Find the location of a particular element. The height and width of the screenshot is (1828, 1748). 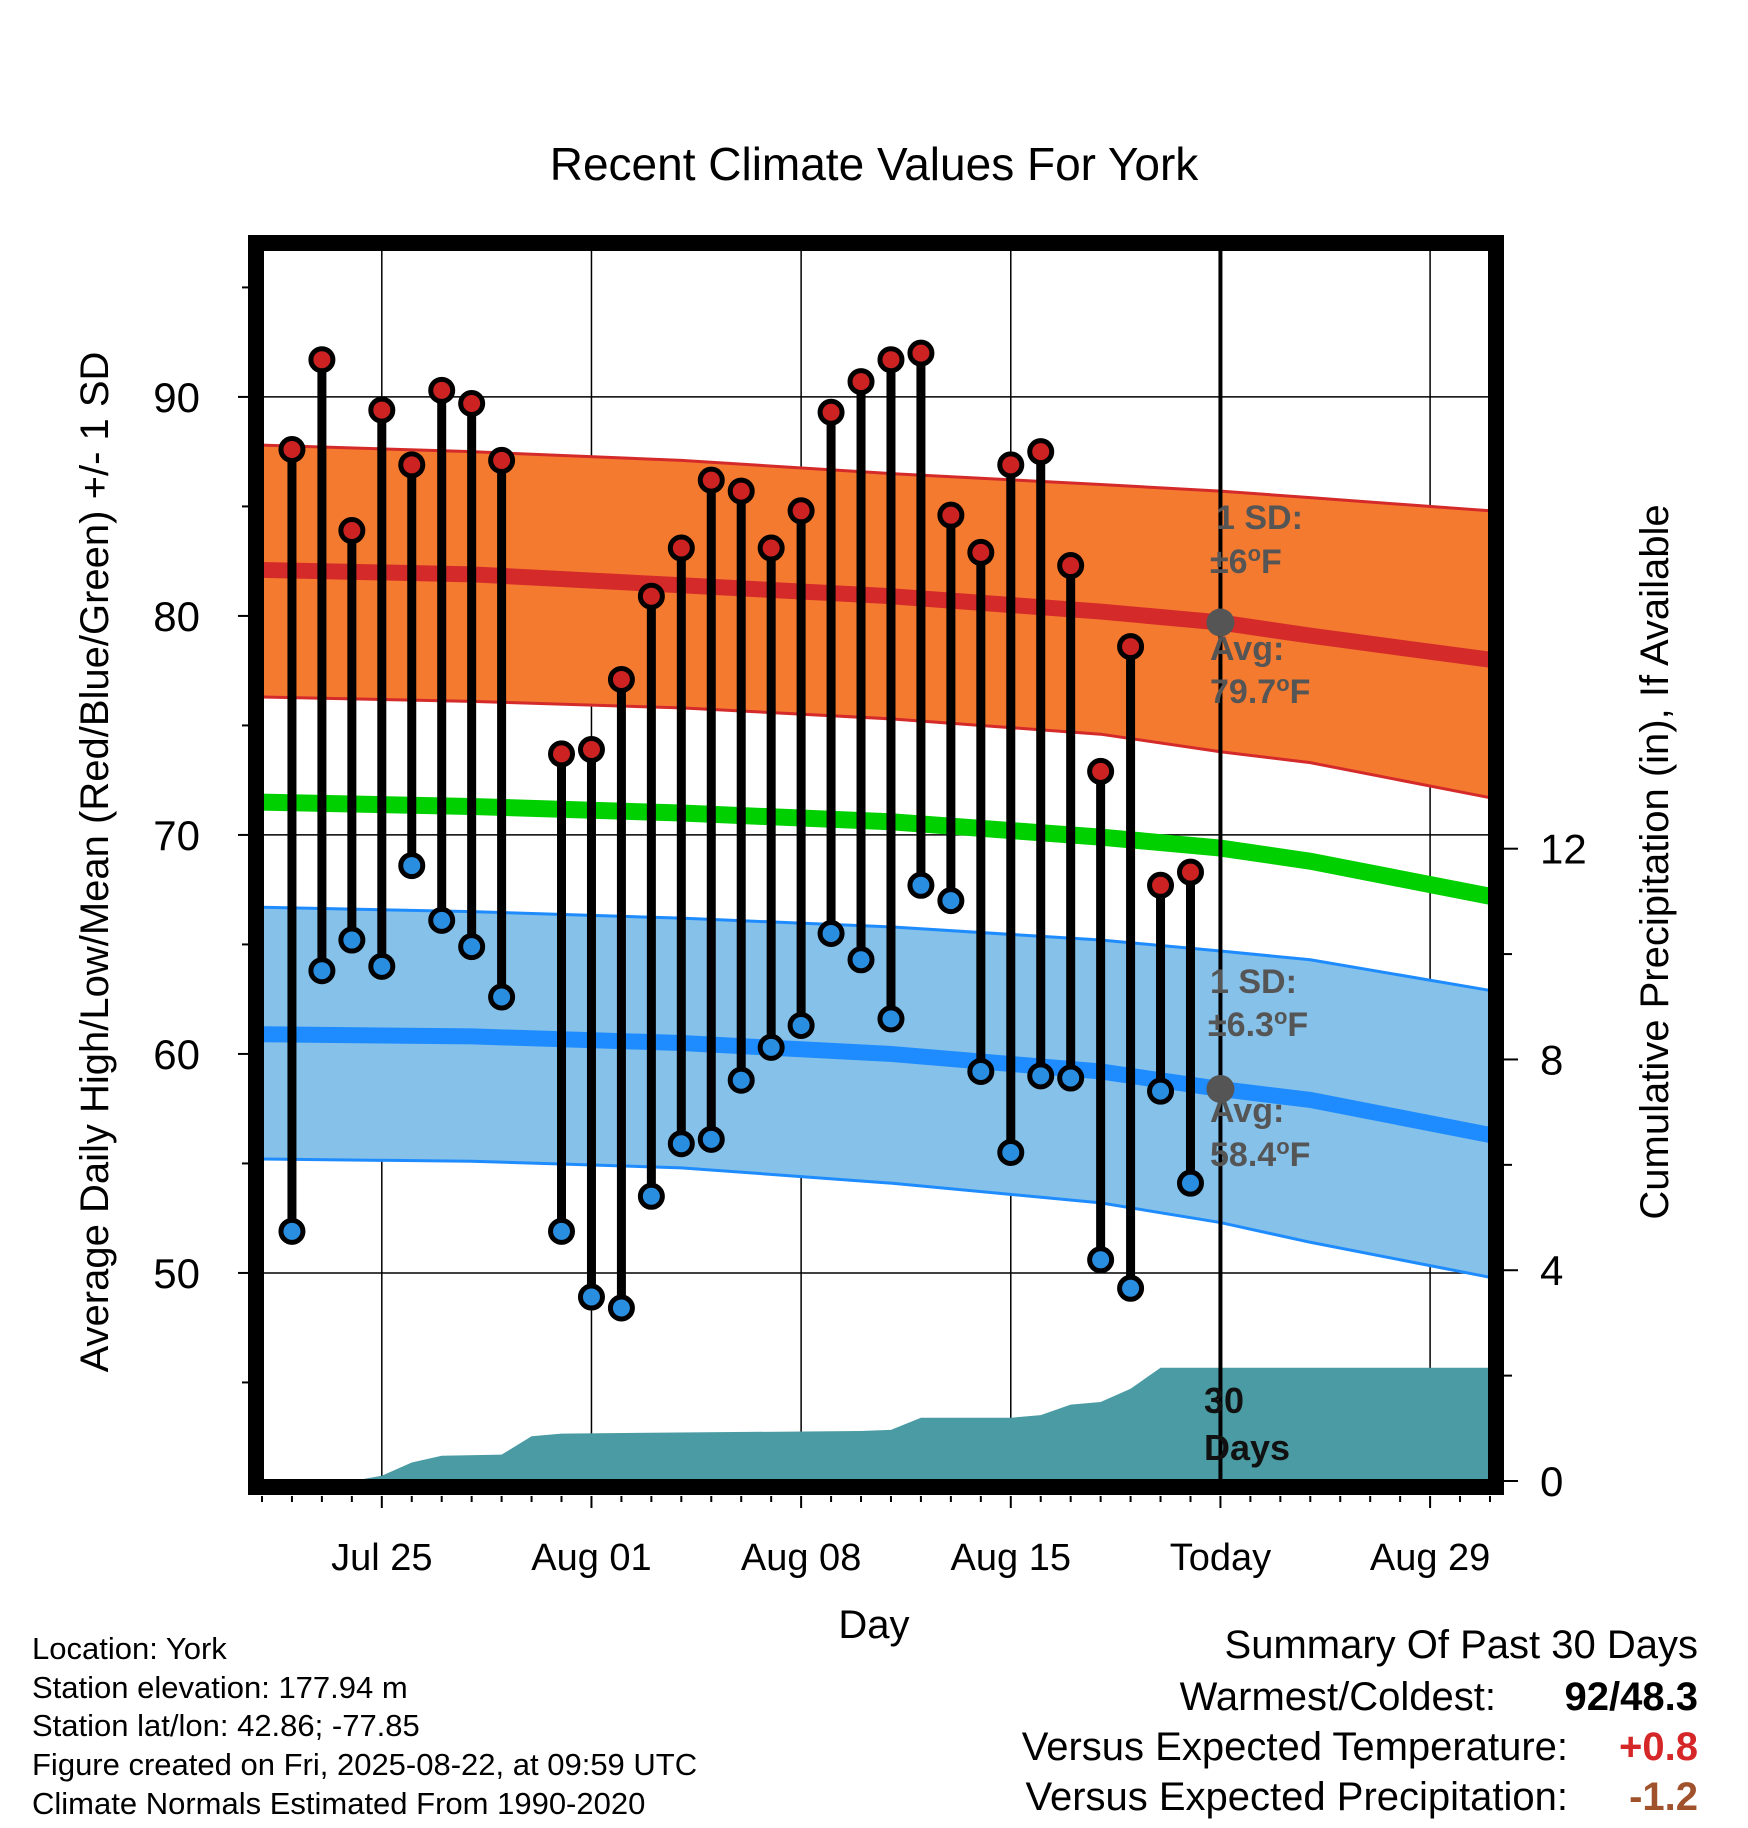

low-avg-title: Avg: is located at coordinates (1247, 1111).